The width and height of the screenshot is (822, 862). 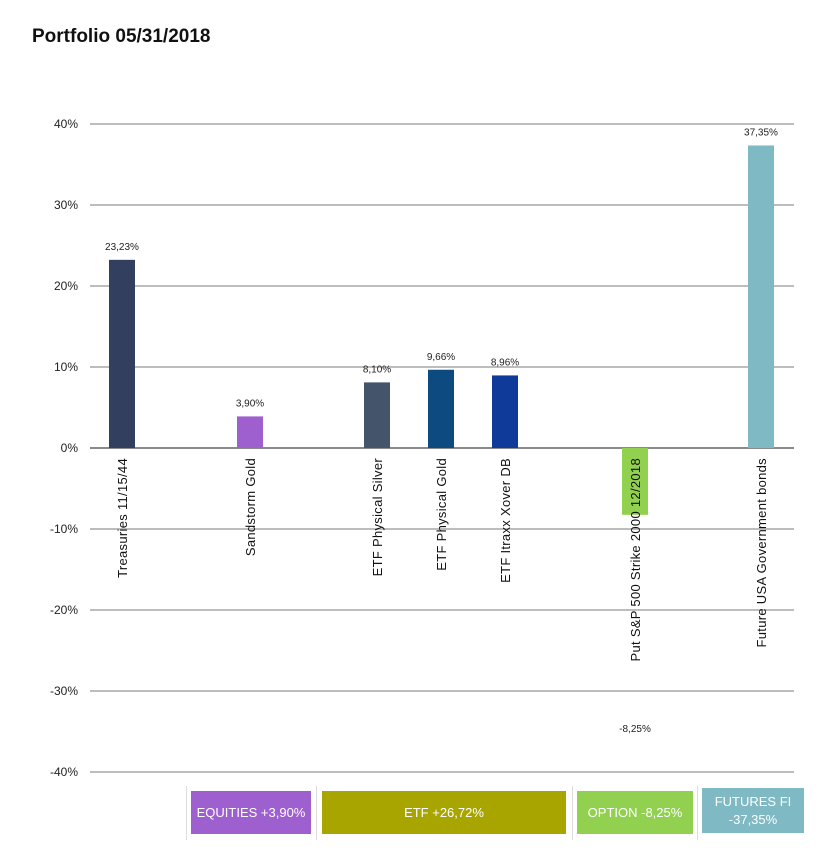 What do you see at coordinates (121, 36) in the screenshot?
I see `chart-title: Portfolio 05/31/2018` at bounding box center [121, 36].